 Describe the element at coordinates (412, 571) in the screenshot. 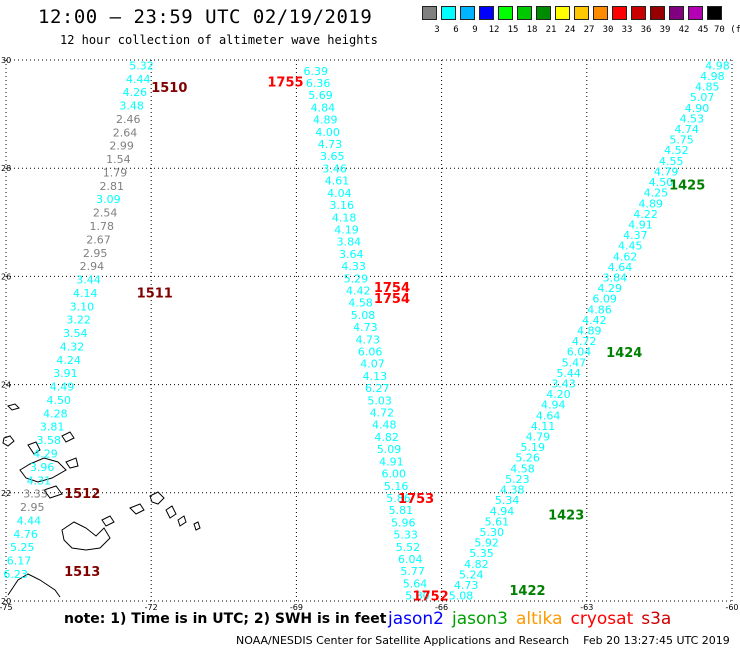

I see `wave-height-value: 5.77` at that location.